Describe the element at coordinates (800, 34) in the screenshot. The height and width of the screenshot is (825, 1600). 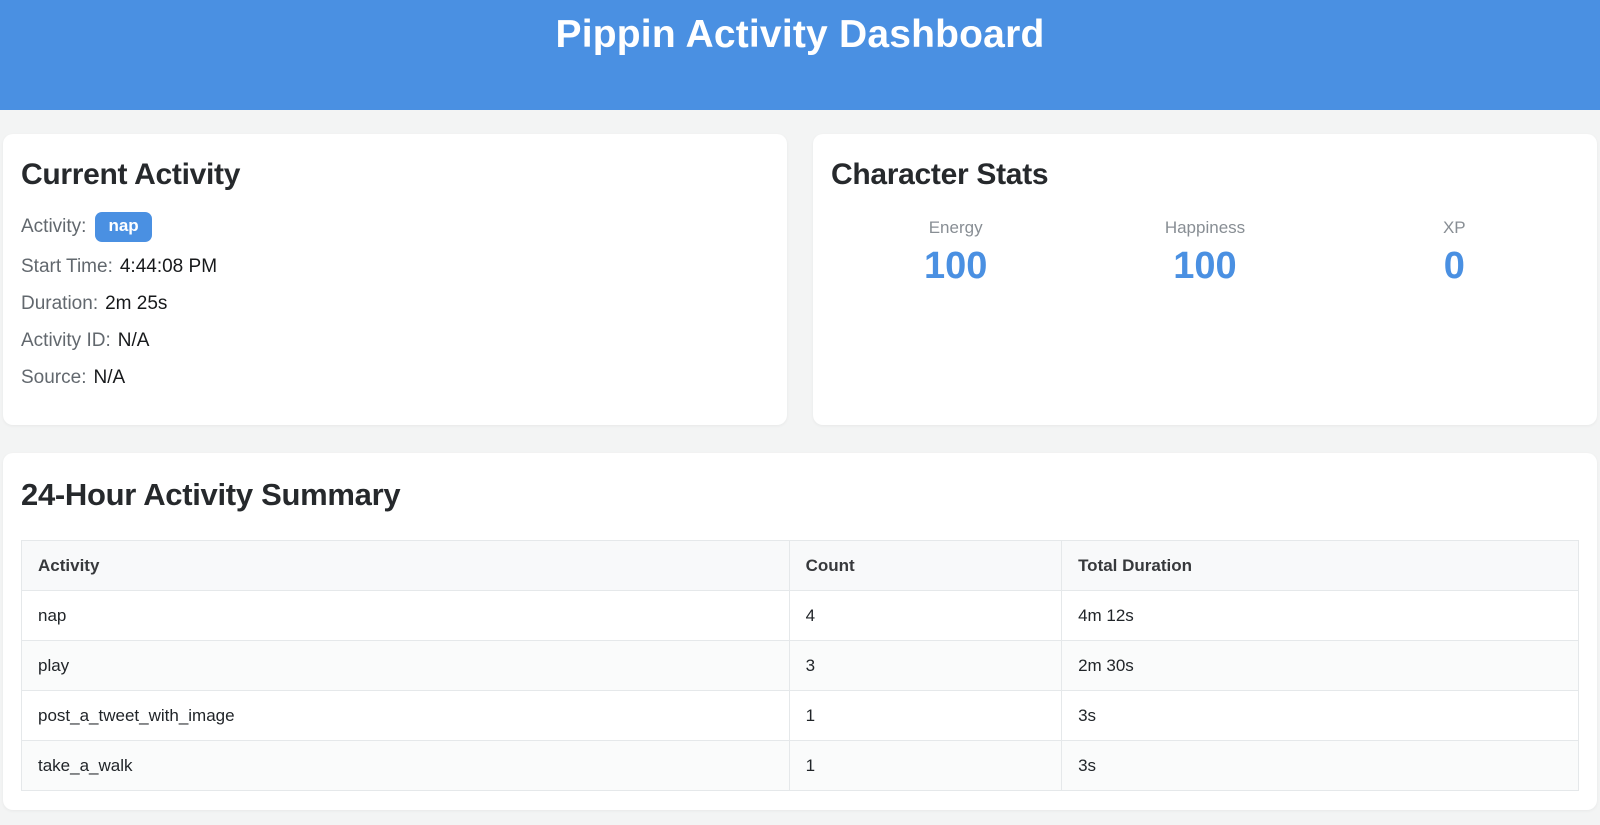
I see `page-title: Pippin Activity Dashboard` at that location.